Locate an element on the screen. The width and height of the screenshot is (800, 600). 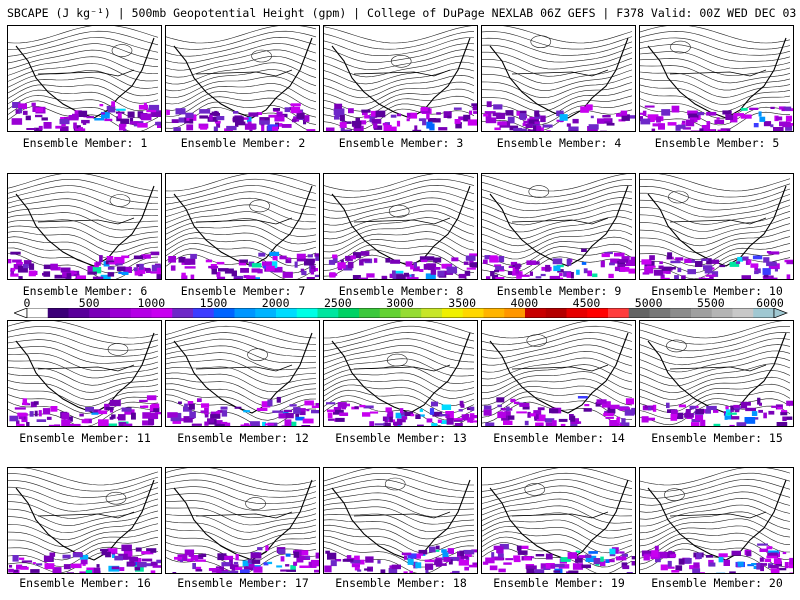
colorbar-tick-label: 5500 is located at coordinates (710, 303).